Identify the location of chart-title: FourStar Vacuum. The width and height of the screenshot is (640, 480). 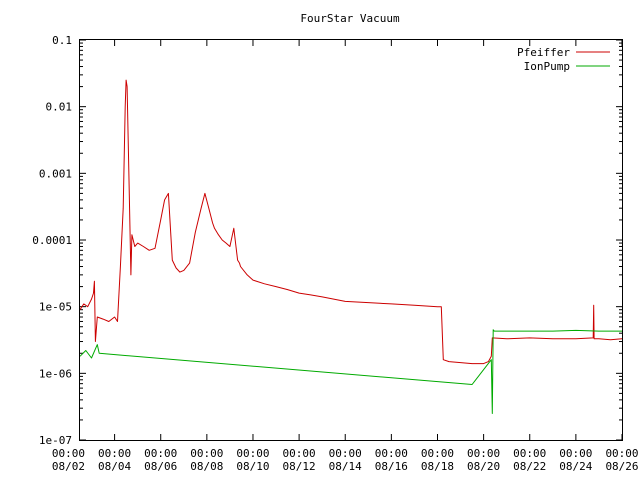
(350, 18).